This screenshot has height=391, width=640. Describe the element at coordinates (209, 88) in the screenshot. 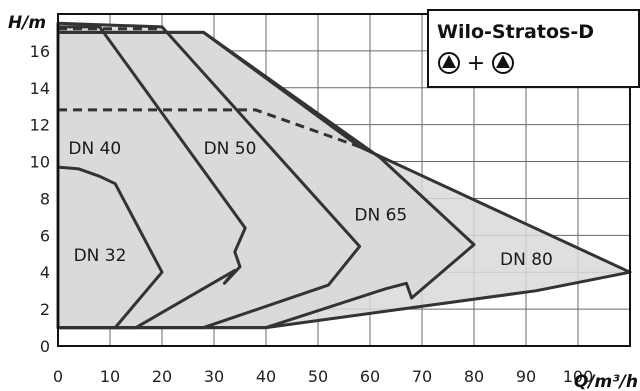

I see `dashed-curves` at that location.